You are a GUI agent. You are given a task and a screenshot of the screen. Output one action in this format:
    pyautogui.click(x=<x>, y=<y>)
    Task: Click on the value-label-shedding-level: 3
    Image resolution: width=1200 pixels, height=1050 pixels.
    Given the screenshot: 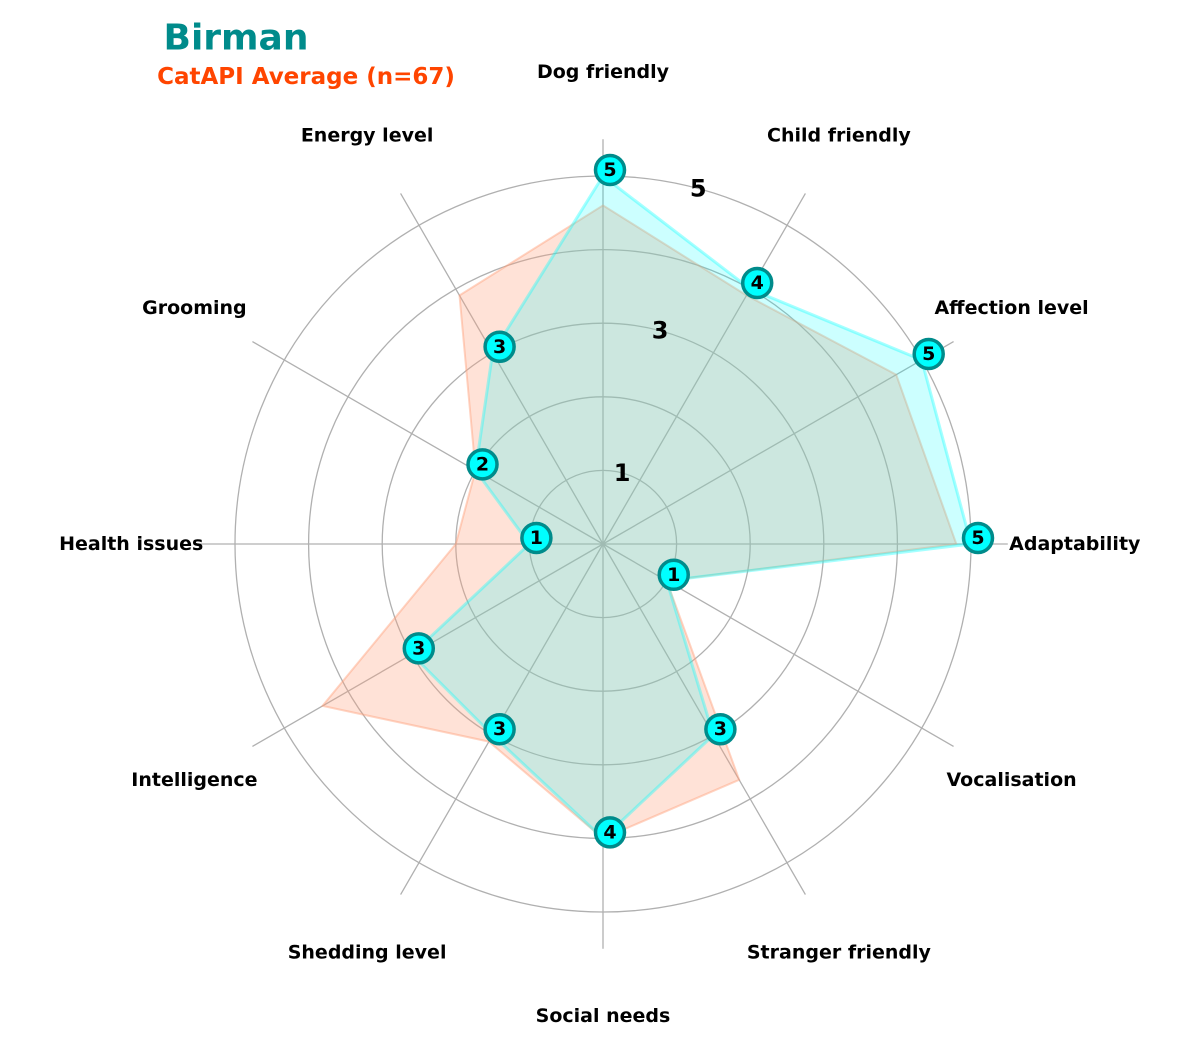 What is the action you would take?
    pyautogui.click(x=499, y=729)
    